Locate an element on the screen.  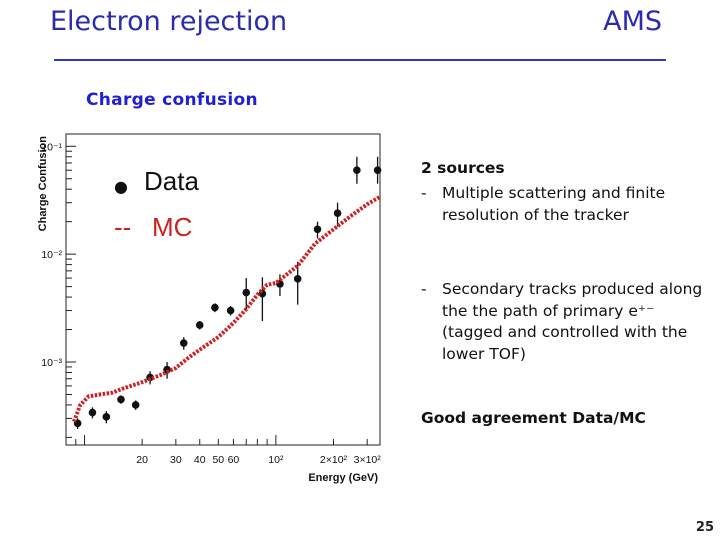
y-axis-label: Charge Confusion is located at coordinates (43, 184).